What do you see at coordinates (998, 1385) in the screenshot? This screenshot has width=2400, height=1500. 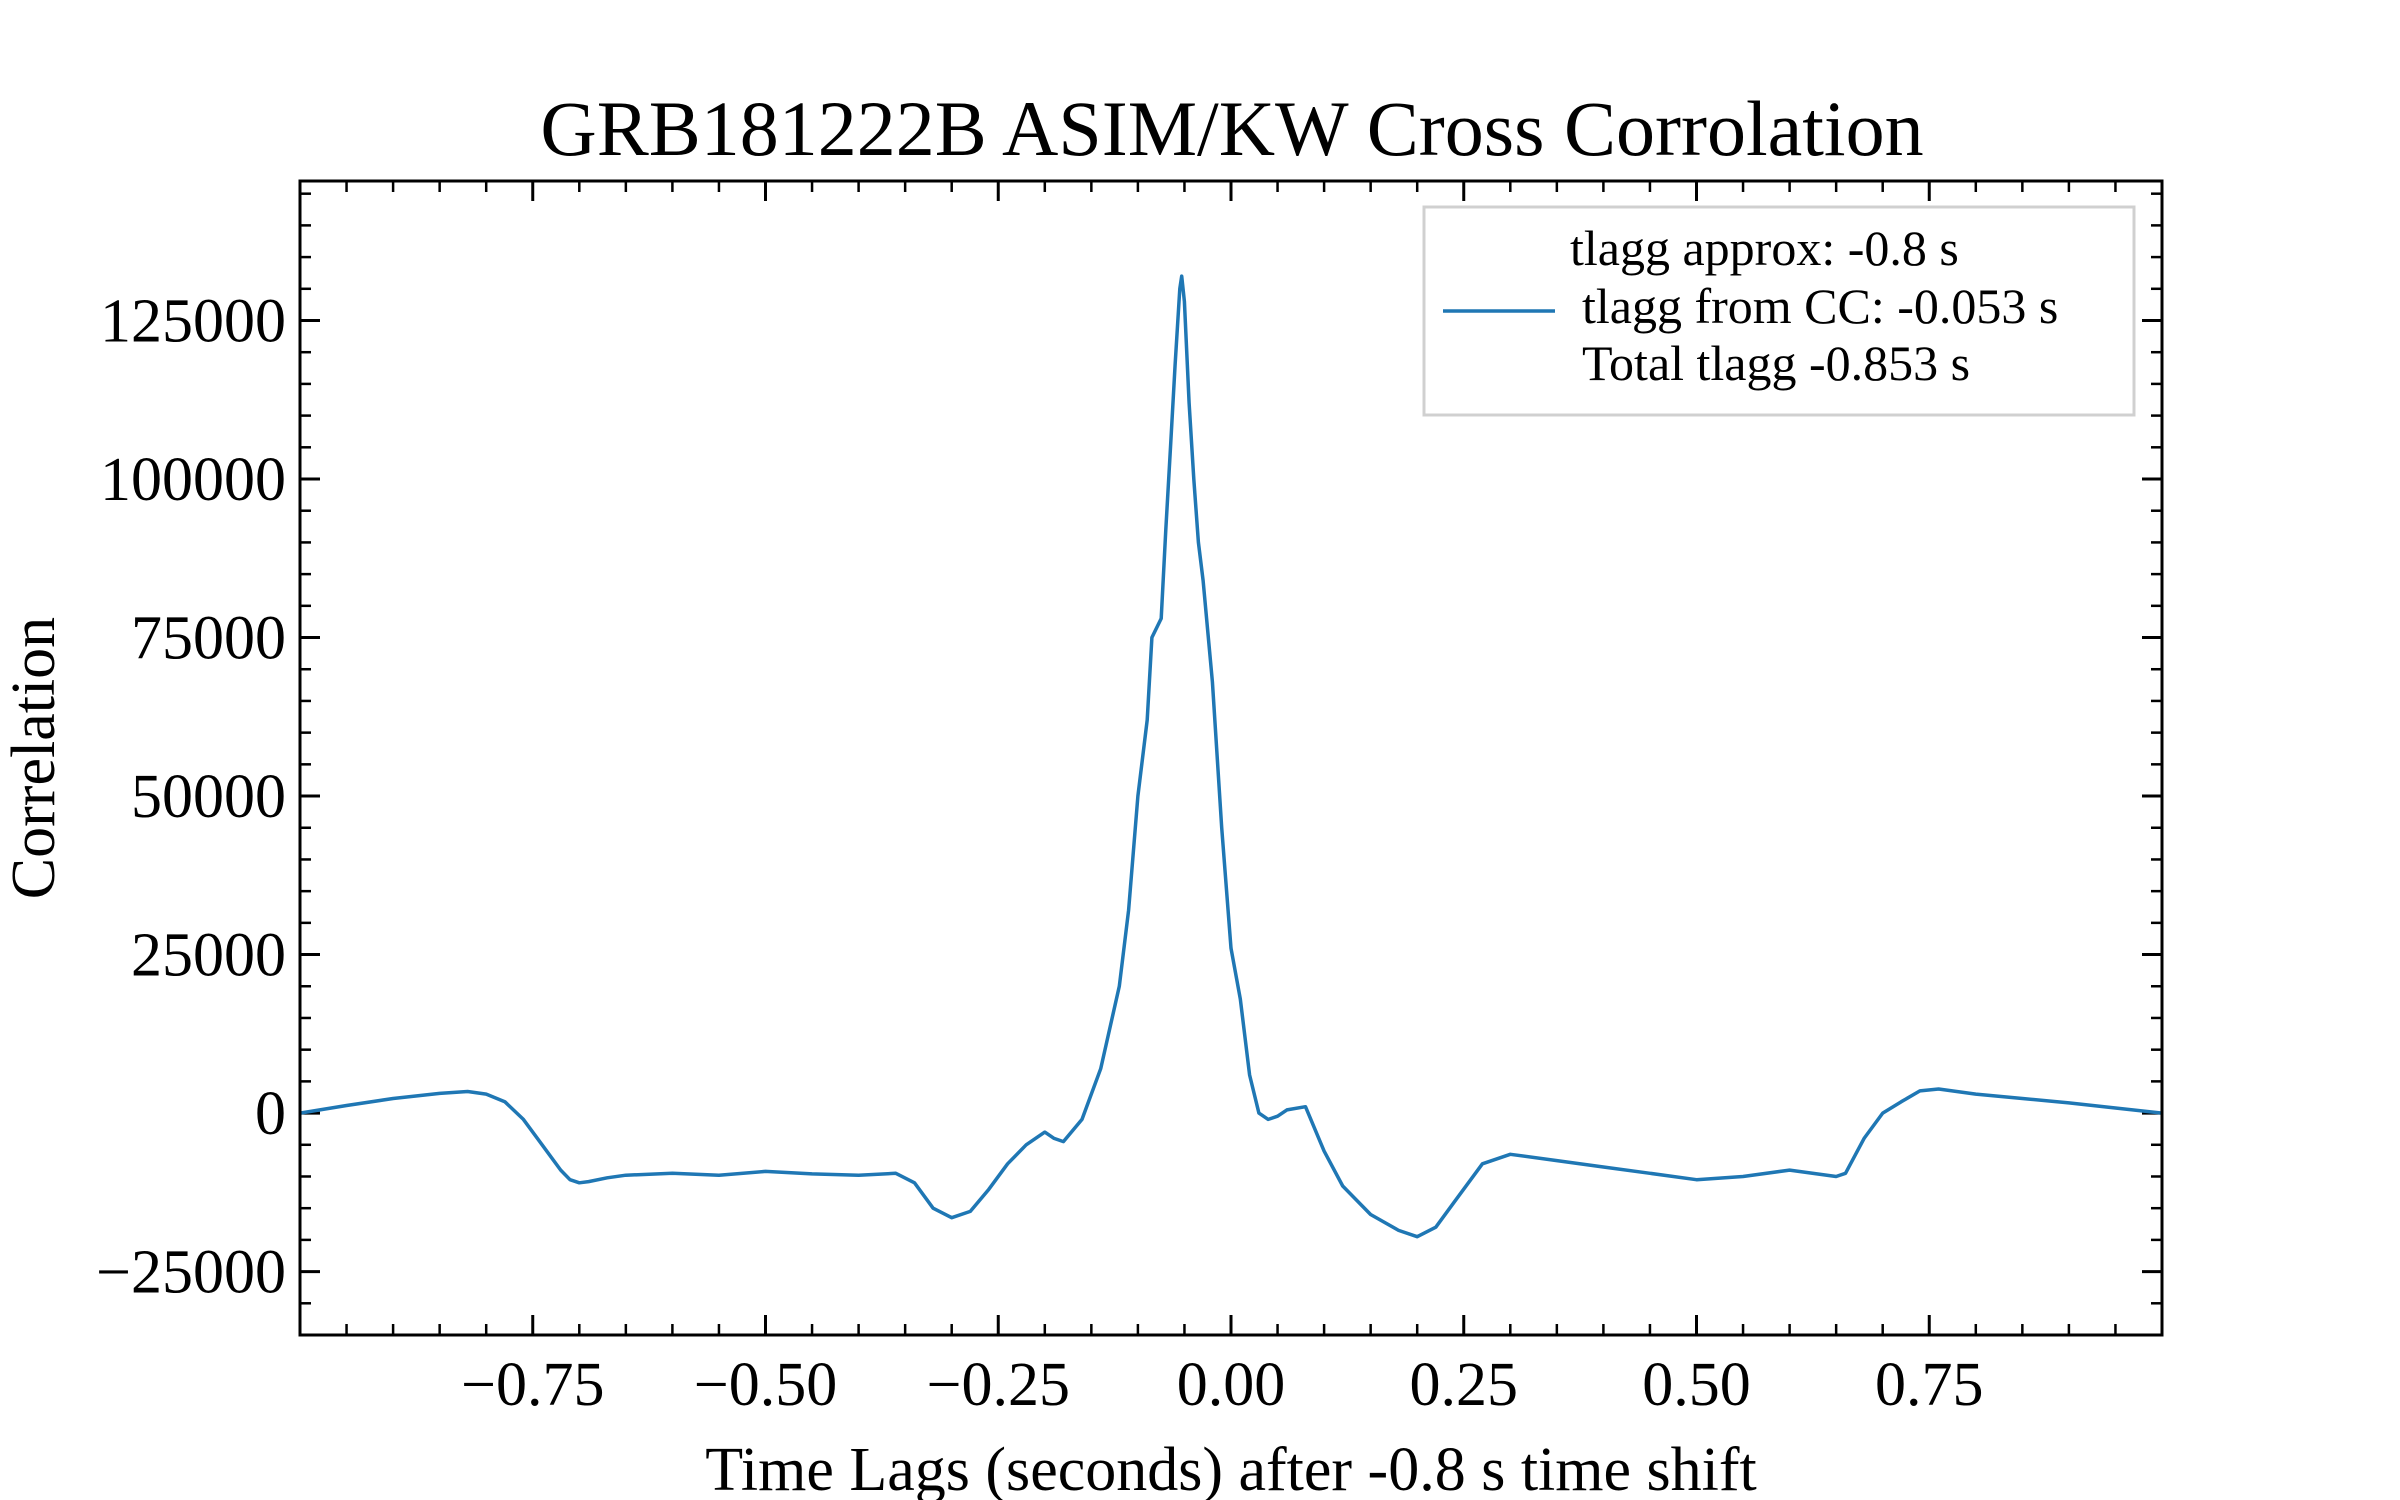 I see `x-tick-label: −0.25` at bounding box center [998, 1385].